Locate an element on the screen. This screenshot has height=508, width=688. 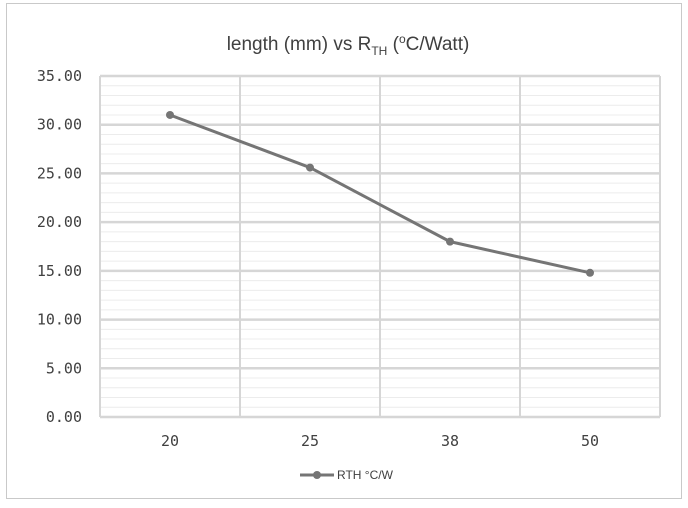
chart-title-subscript: TH is located at coordinates (379, 51).